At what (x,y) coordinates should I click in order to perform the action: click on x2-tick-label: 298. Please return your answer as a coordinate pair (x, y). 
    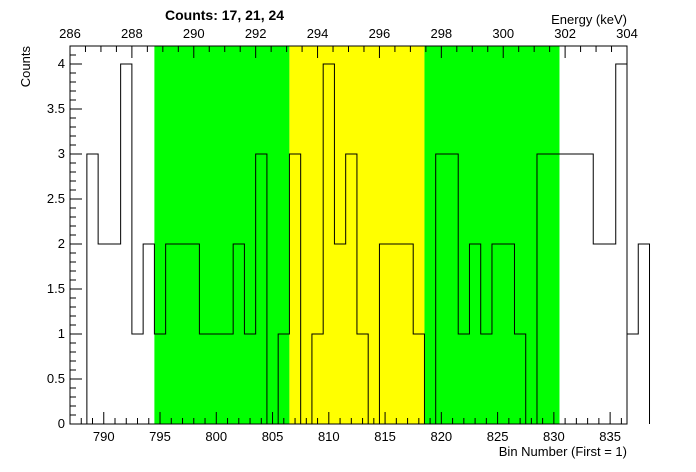
    Looking at the image, I should click on (441, 33).